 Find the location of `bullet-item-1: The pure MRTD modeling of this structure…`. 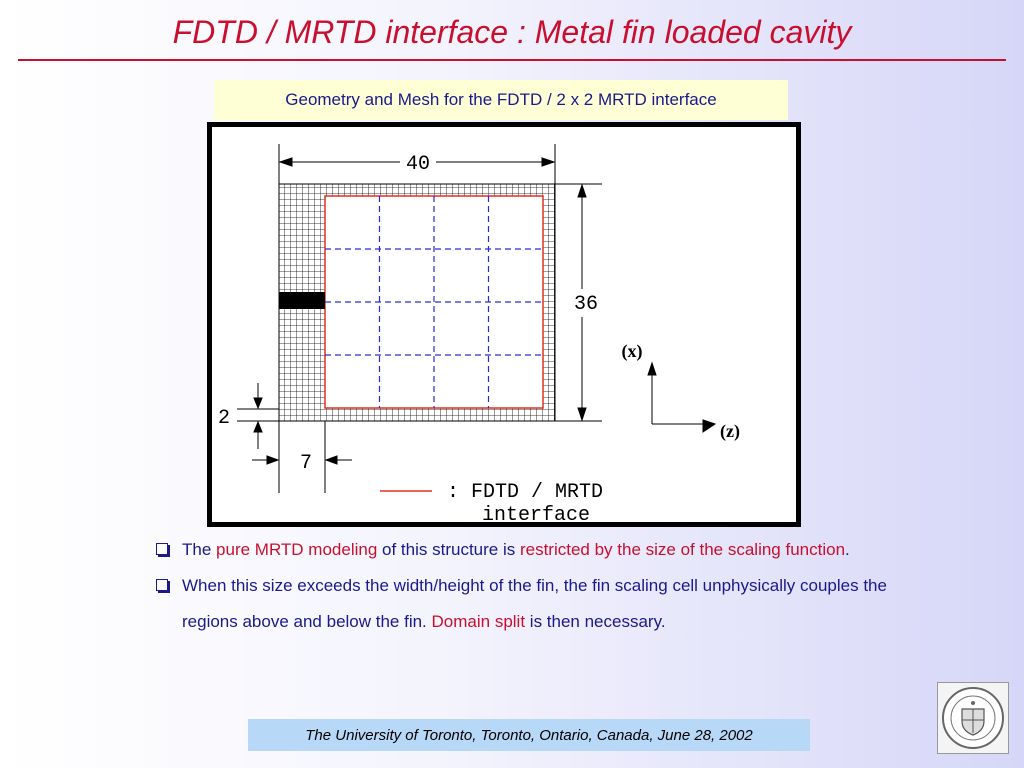

bullet-item-1: The pure MRTD modeling of this structure… is located at coordinates (535, 550).